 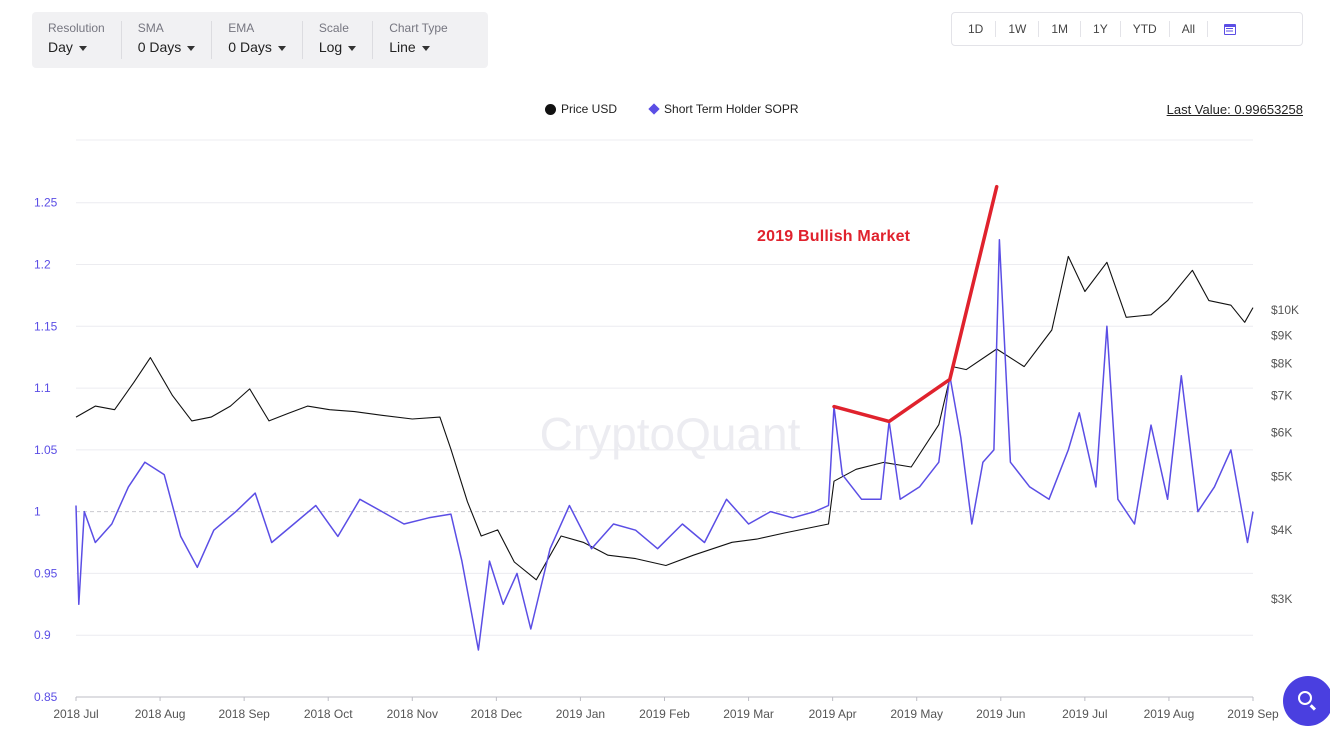 What do you see at coordinates (418, 47) in the screenshot?
I see `chart-type-select: Line` at bounding box center [418, 47].